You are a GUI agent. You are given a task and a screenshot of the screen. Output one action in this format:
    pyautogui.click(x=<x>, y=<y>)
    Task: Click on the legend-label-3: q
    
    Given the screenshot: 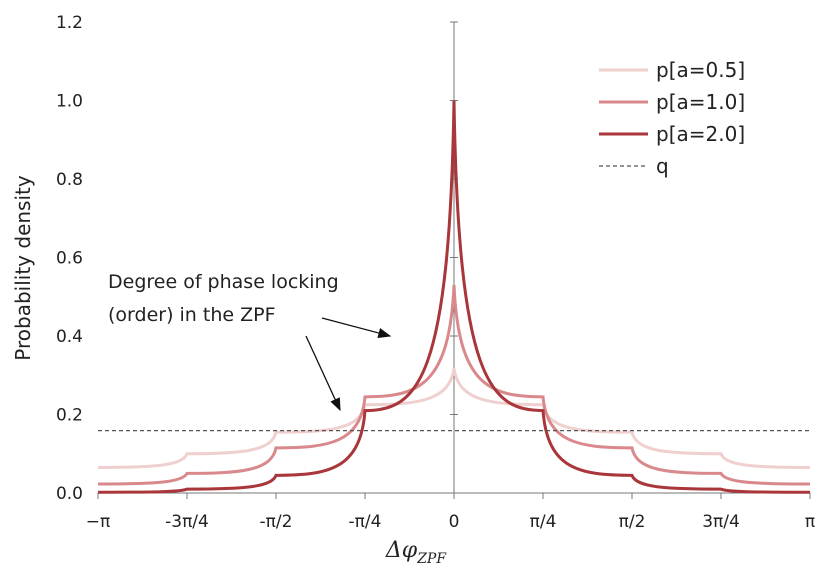 What is the action you would take?
    pyautogui.click(x=662, y=166)
    